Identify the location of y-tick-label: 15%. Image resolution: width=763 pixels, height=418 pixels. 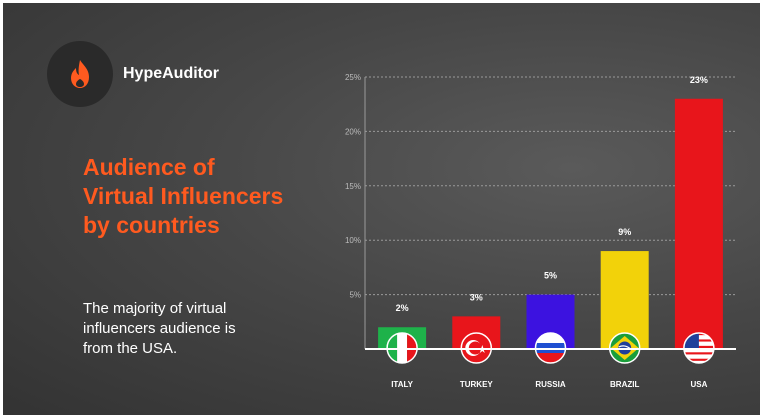
(353, 186).